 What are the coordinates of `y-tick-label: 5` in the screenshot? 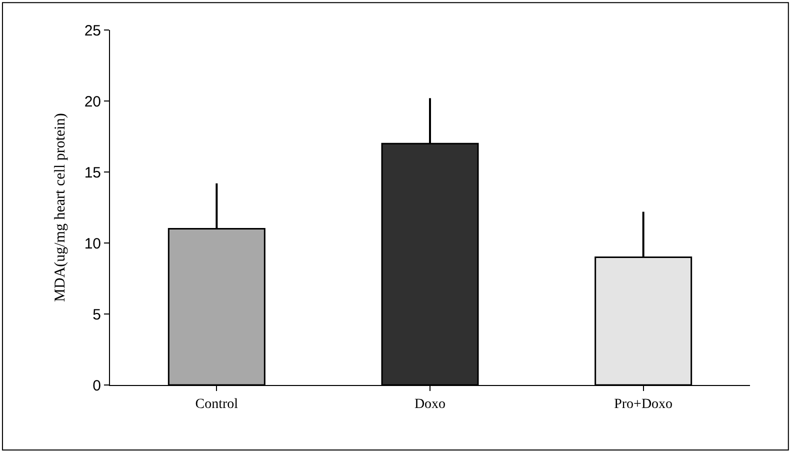 It's located at (96, 315).